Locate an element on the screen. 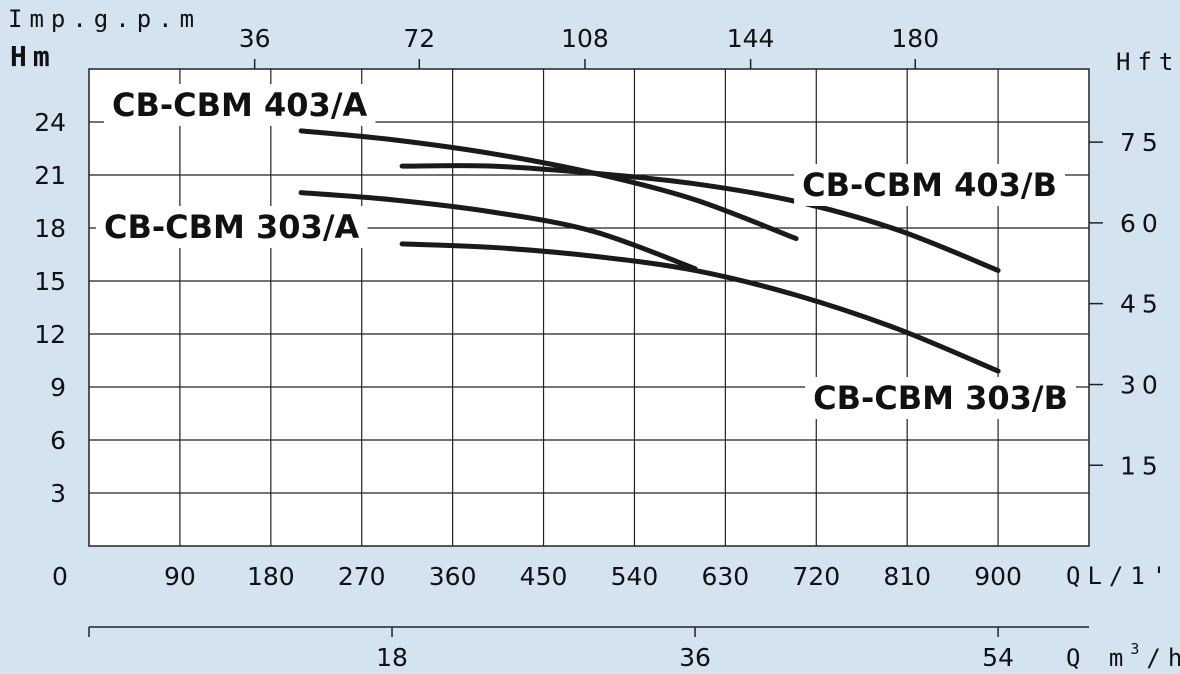 Image resolution: width=1180 pixels, height=674 pixels. axis2-tick-label: 36 is located at coordinates (695, 657).